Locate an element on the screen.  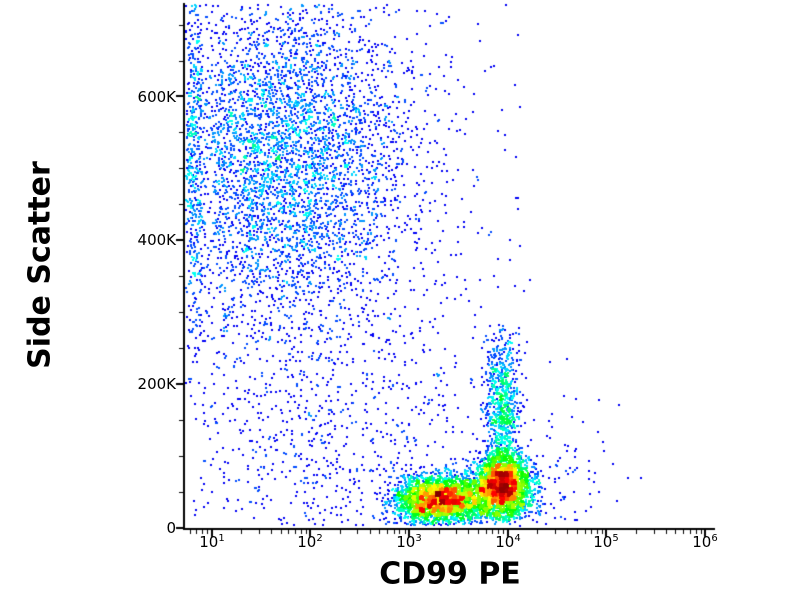
x-tick-label: 10² is located at coordinates (309, 542).